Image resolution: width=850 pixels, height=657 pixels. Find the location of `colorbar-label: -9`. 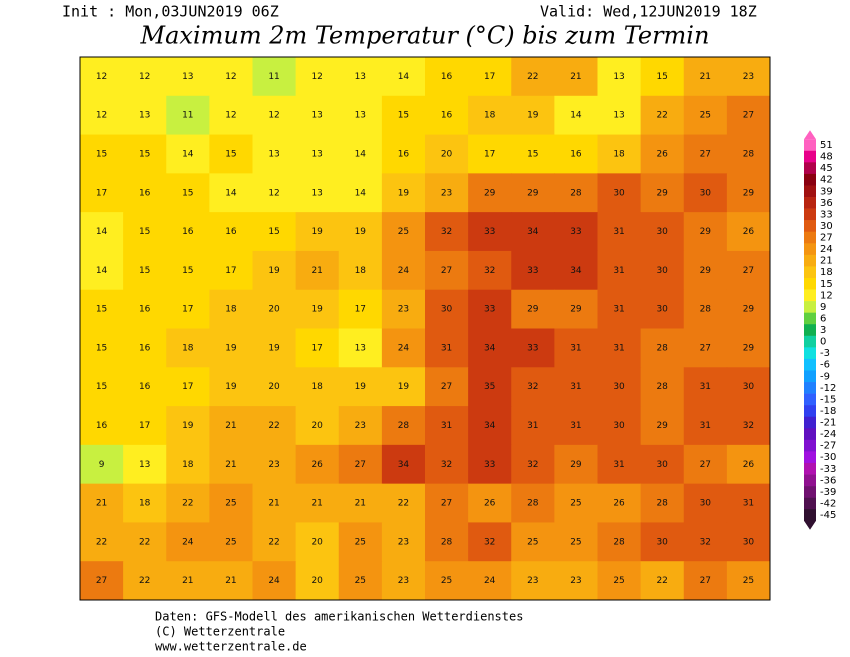

colorbar-label: -9 is located at coordinates (825, 376).